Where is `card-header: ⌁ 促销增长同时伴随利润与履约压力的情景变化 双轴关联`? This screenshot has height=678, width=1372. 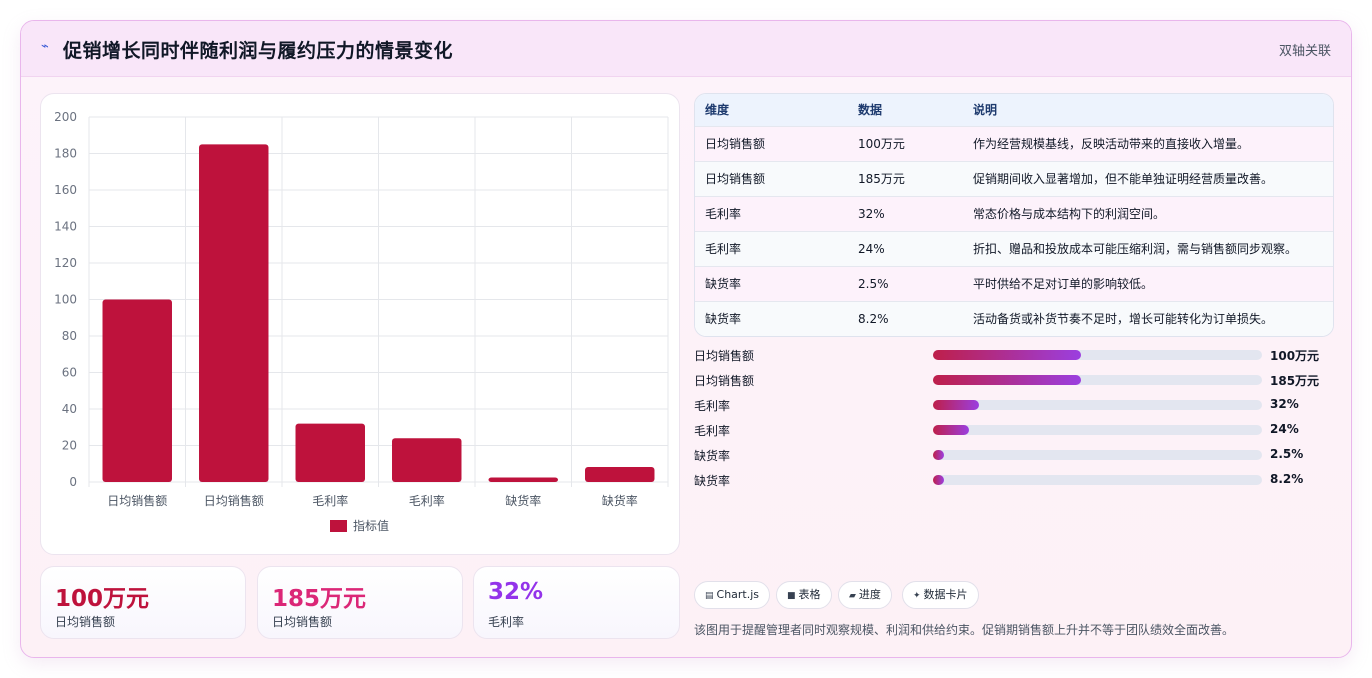 card-header: ⌁ 促销增长同时伴随利润与履约压力的情景变化 双轴关联 is located at coordinates (686, 49).